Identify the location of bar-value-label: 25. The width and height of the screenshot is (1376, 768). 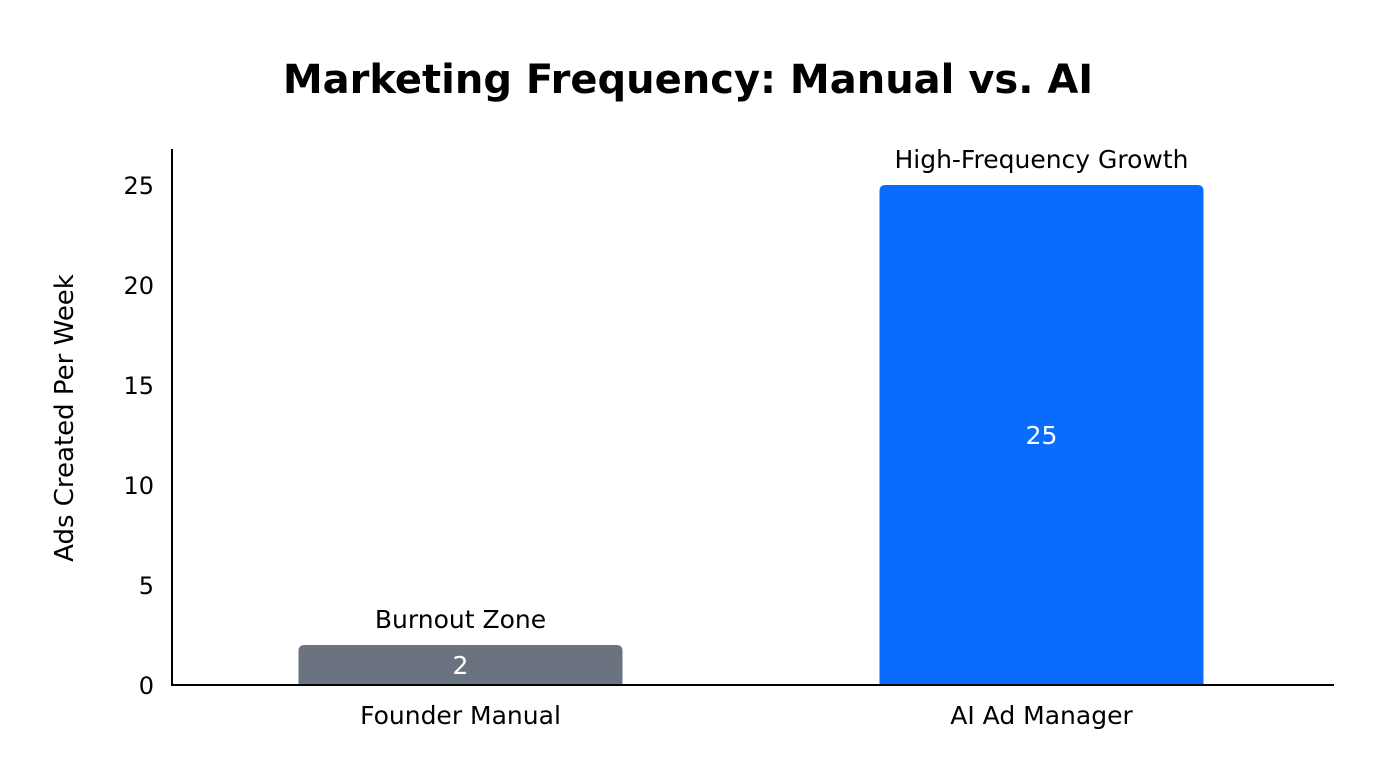
(1042, 435).